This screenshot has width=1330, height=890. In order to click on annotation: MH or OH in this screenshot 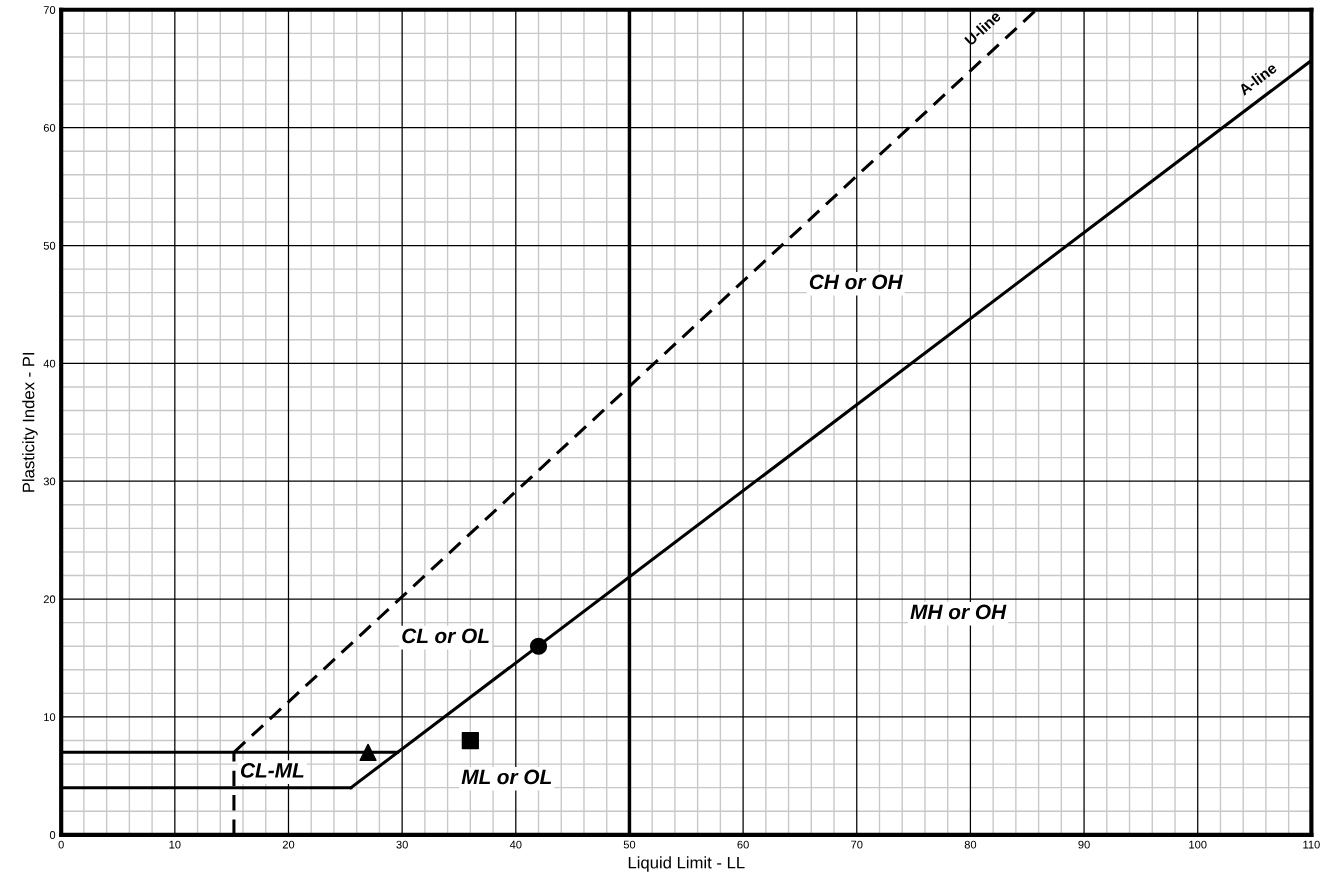, I will do `click(958, 612)`.